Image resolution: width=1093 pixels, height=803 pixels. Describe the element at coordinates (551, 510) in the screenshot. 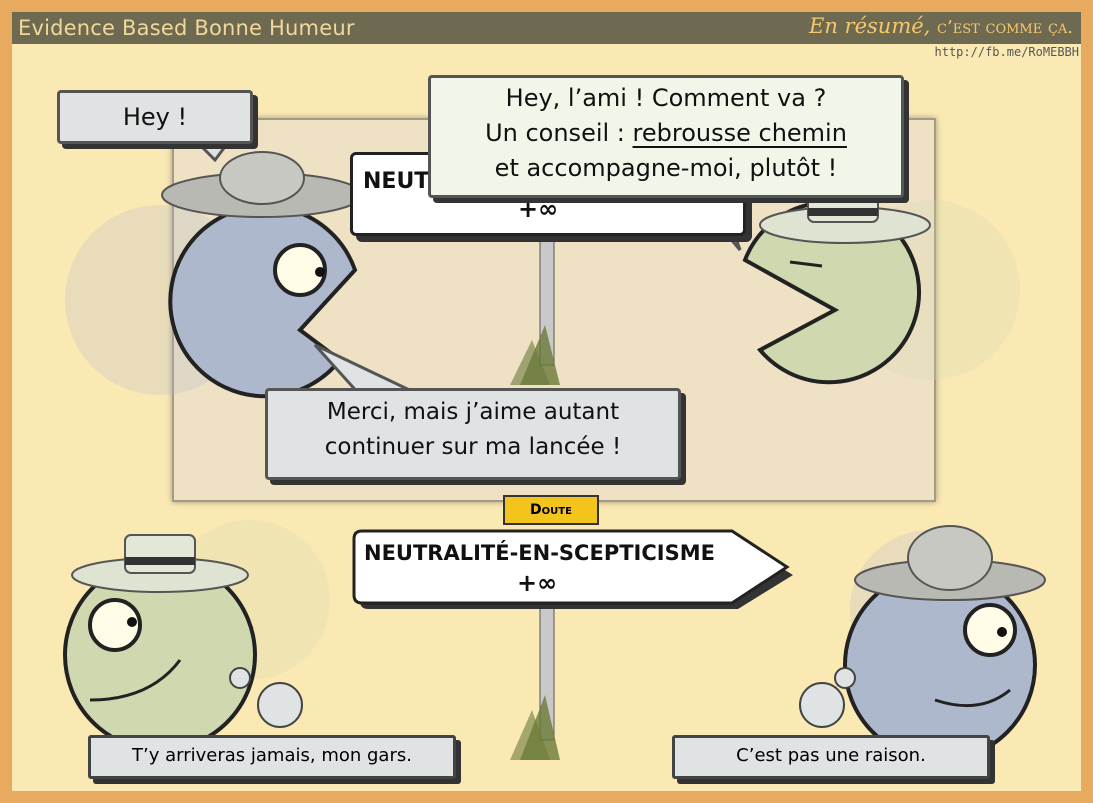

I see `doute-label: Doute` at that location.